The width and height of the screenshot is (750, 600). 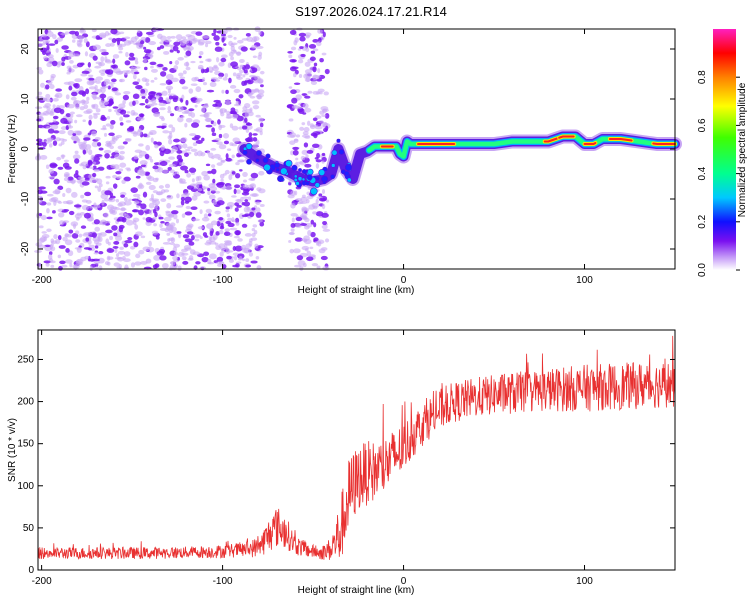 What do you see at coordinates (12, 149) in the screenshot?
I see `spectrogram-y-axis-title: Frequency (Hz)` at bounding box center [12, 149].